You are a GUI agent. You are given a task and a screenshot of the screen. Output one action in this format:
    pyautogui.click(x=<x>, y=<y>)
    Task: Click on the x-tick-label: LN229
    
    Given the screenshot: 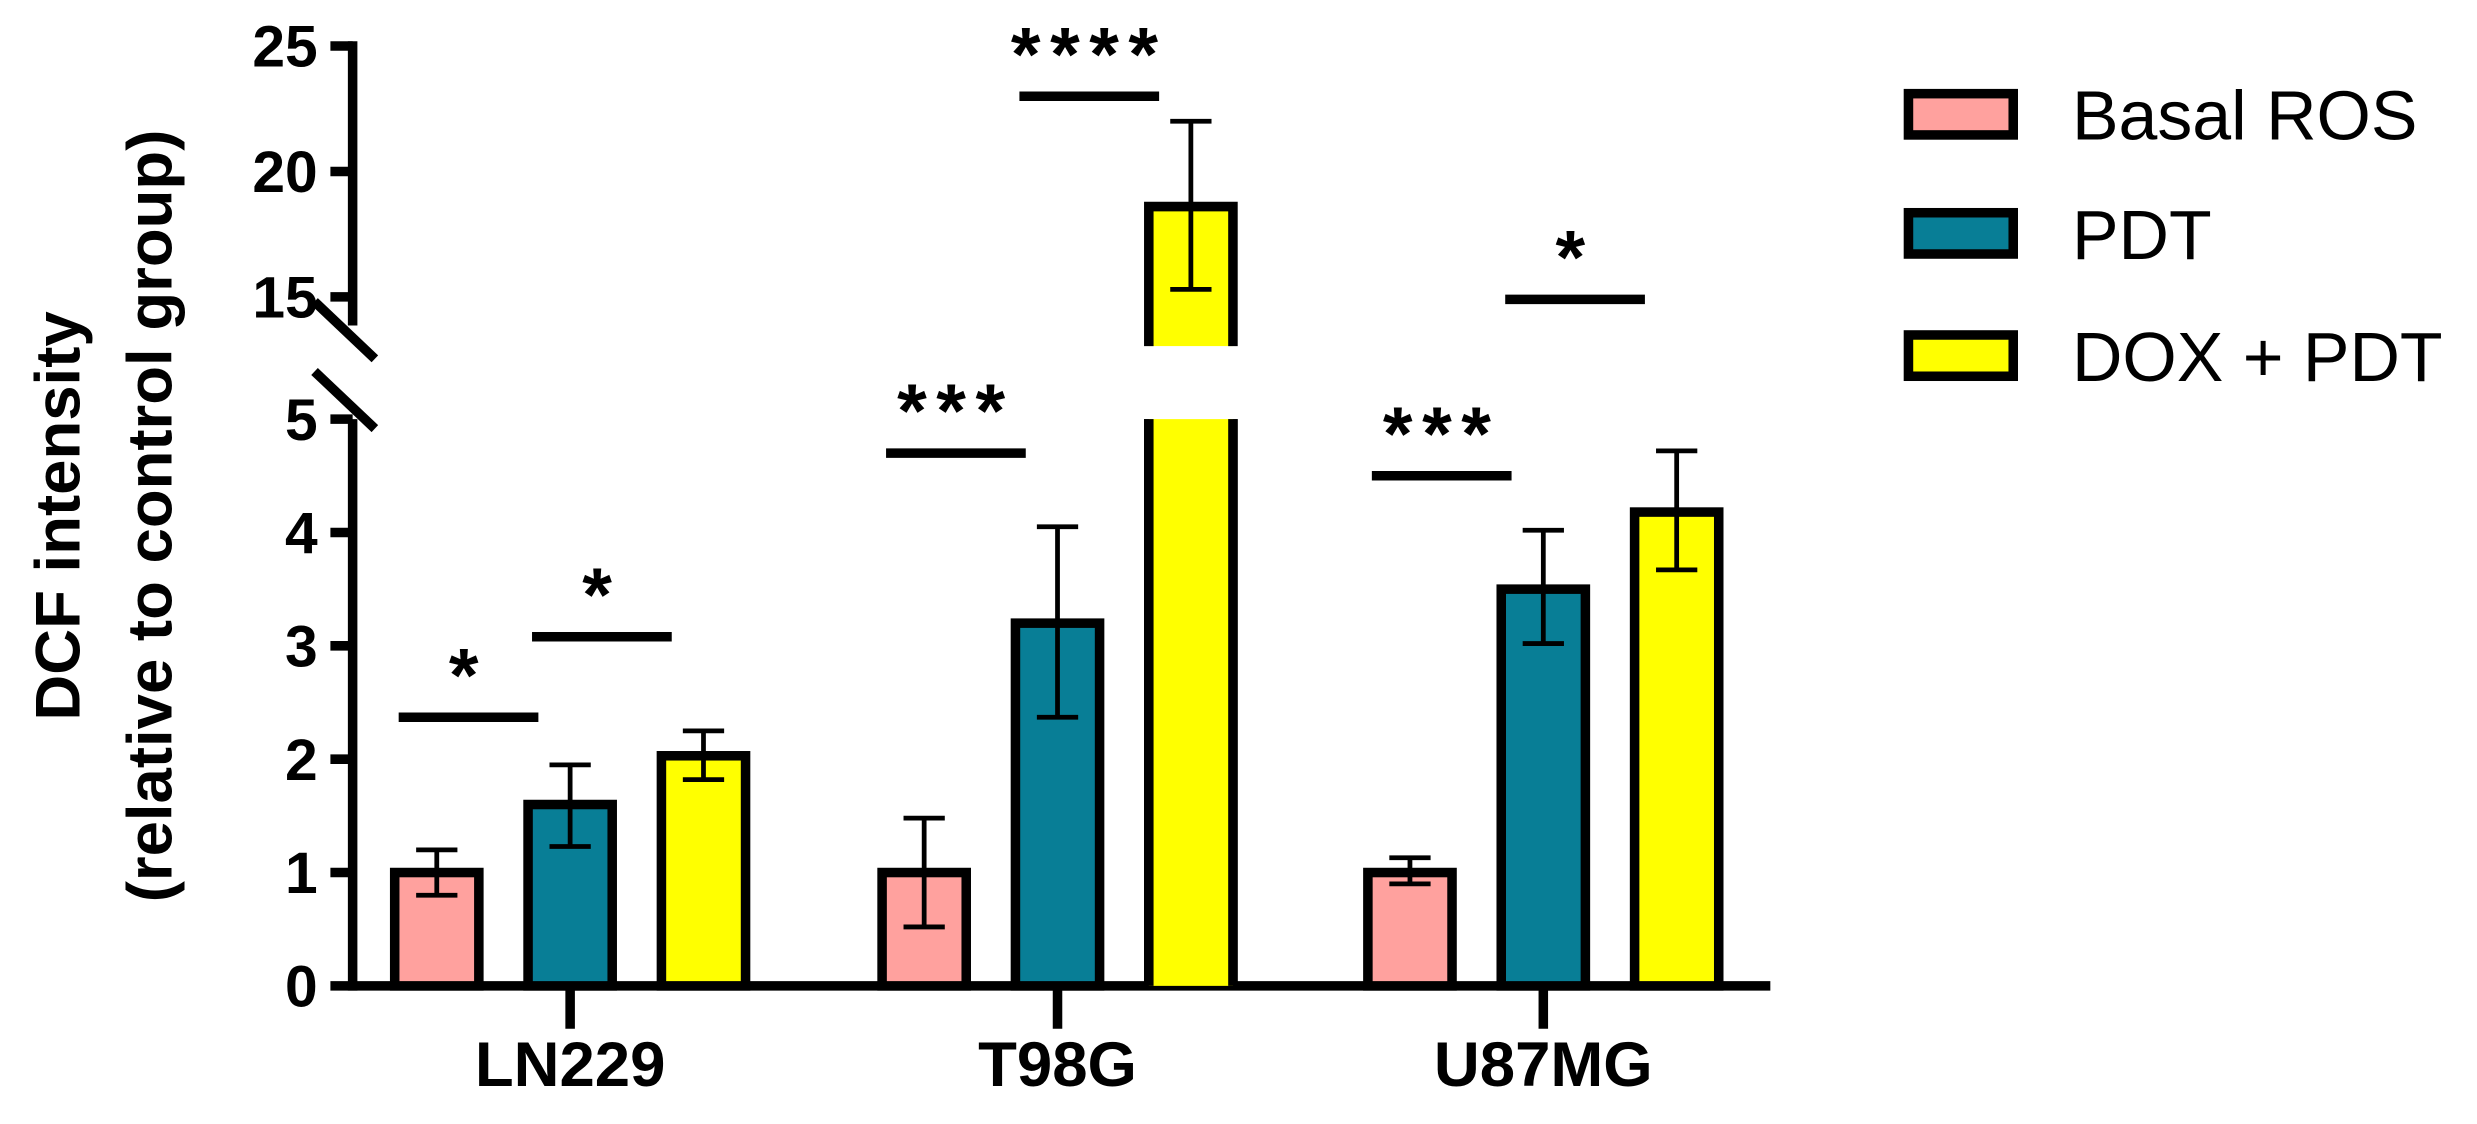 What is the action you would take?
    pyautogui.click(x=570, y=1065)
    